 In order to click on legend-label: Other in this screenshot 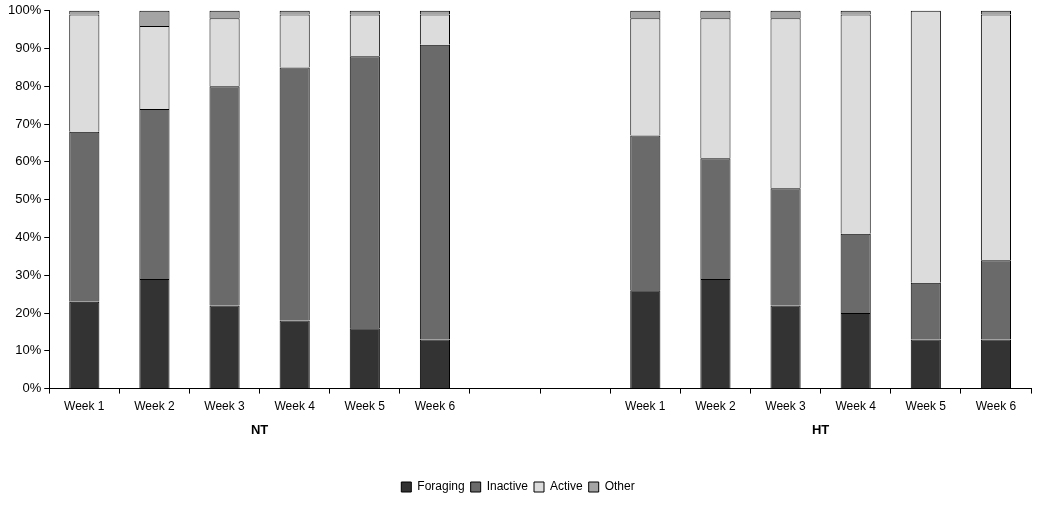, I will do `click(619, 486)`.